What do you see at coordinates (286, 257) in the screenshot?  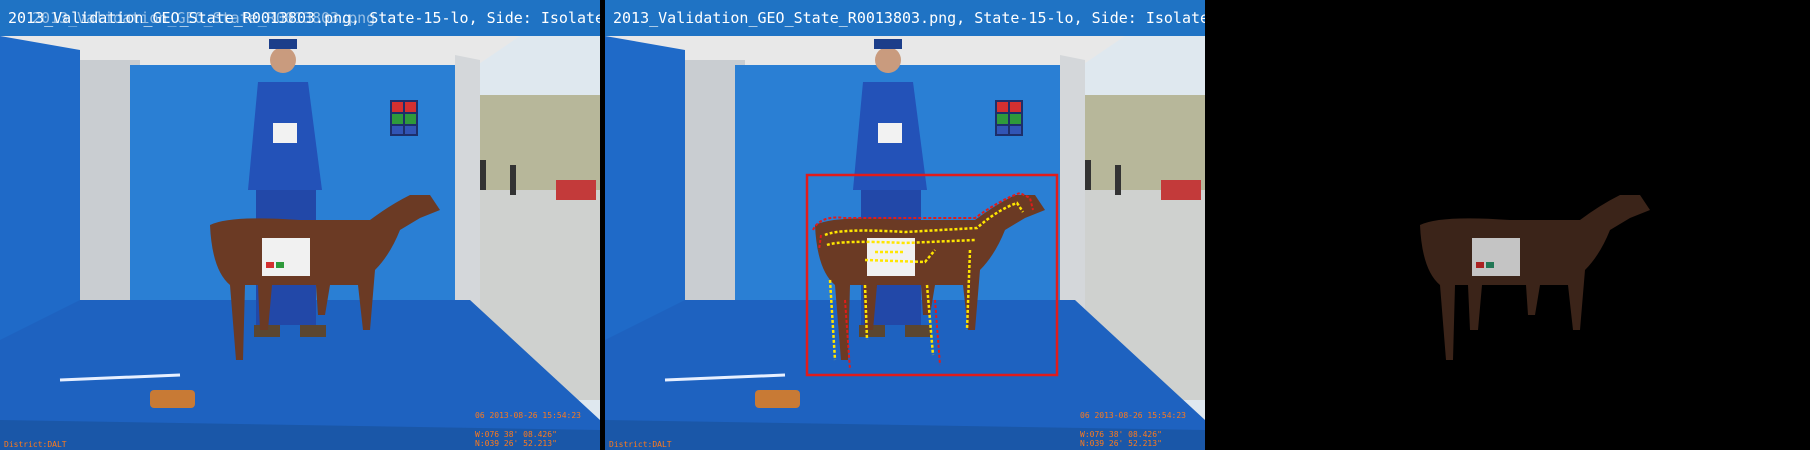 I see `goat-tag` at bounding box center [286, 257].